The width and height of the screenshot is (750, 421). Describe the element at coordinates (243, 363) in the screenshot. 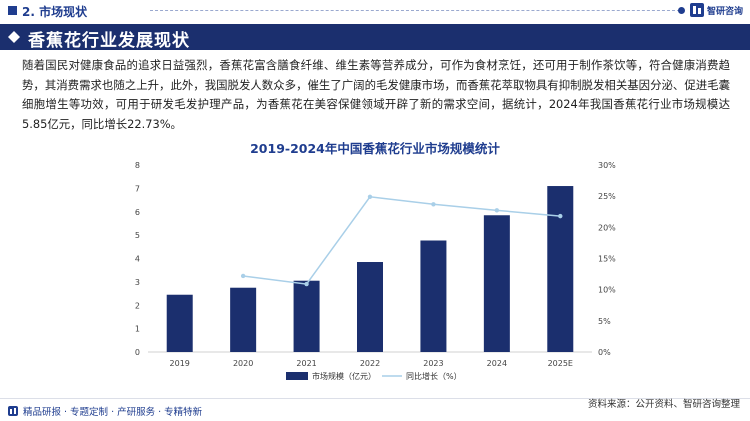

I see `x-tick-label: 2020` at that location.